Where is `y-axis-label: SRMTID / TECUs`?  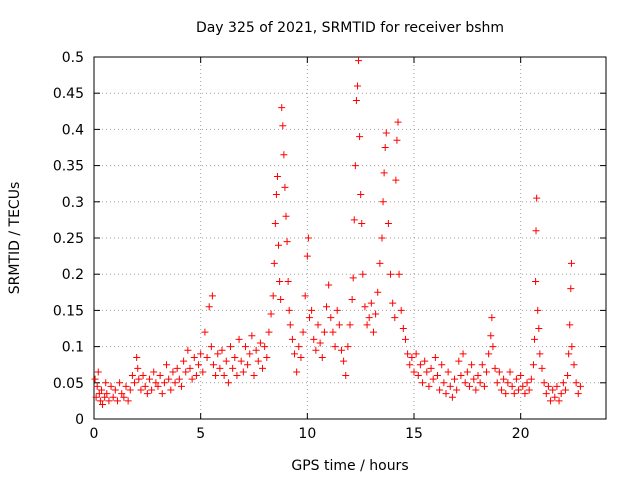
y-axis-label: SRMTID / TECUs is located at coordinates (15, 238).